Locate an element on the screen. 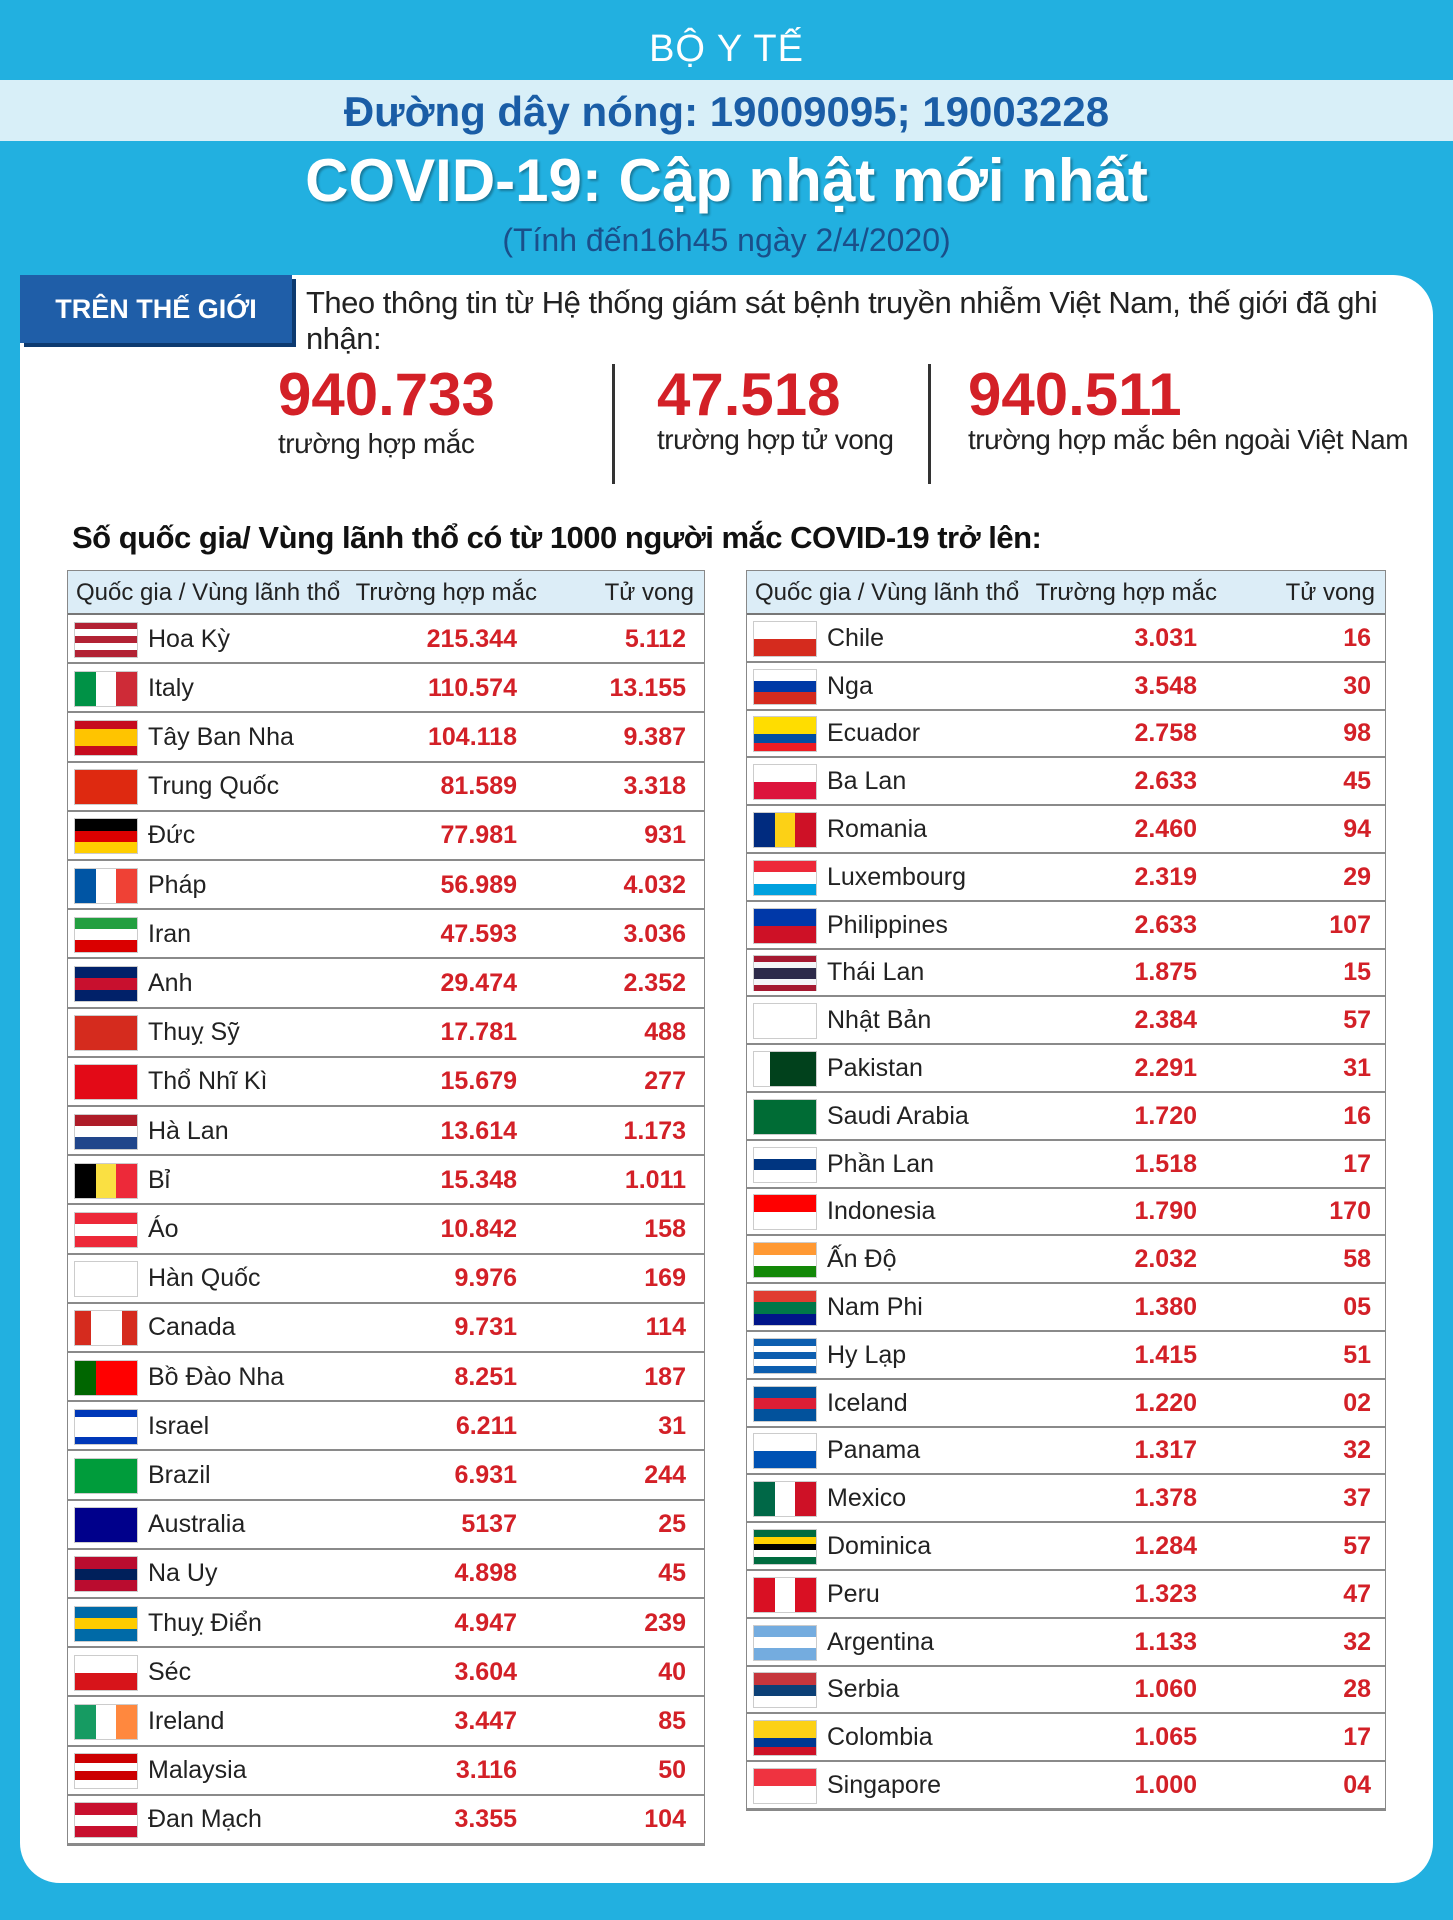 This screenshot has width=1453, height=1920. cases: 9.731 is located at coordinates (485, 1327).